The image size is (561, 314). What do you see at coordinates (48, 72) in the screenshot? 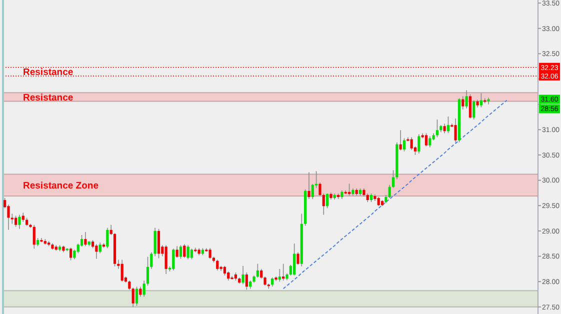
I see `annotation: Resistance` at bounding box center [48, 72].